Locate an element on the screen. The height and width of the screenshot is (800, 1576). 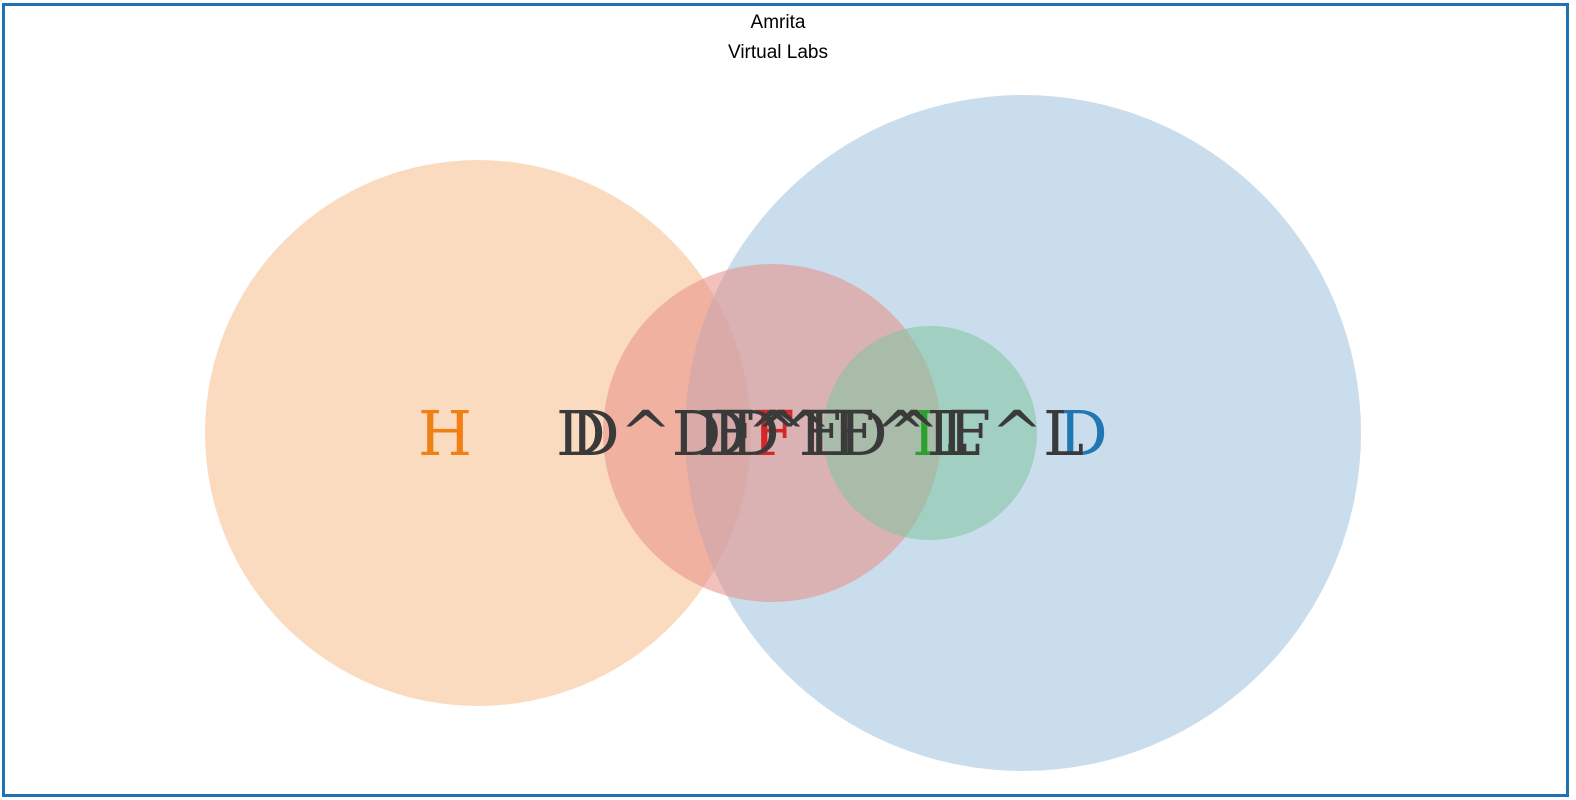
set-labels: H F L D is located at coordinates (763, 433).